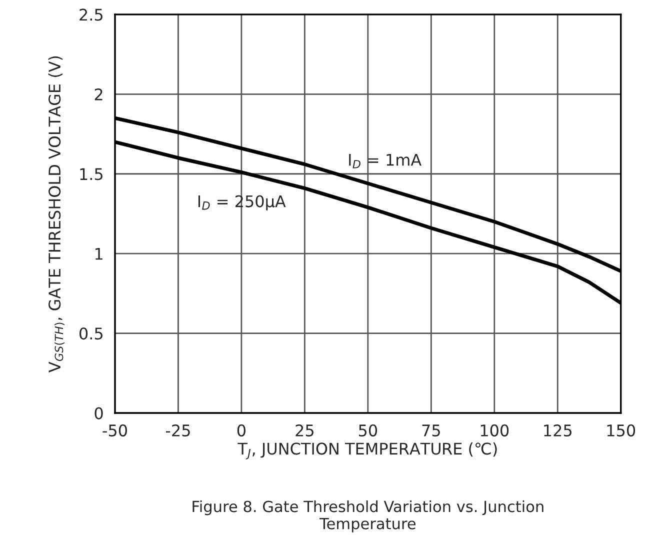 Image resolution: width=657 pixels, height=535 pixels. Describe the element at coordinates (114, 430) in the screenshot. I see `x-tick-label: -50` at that location.